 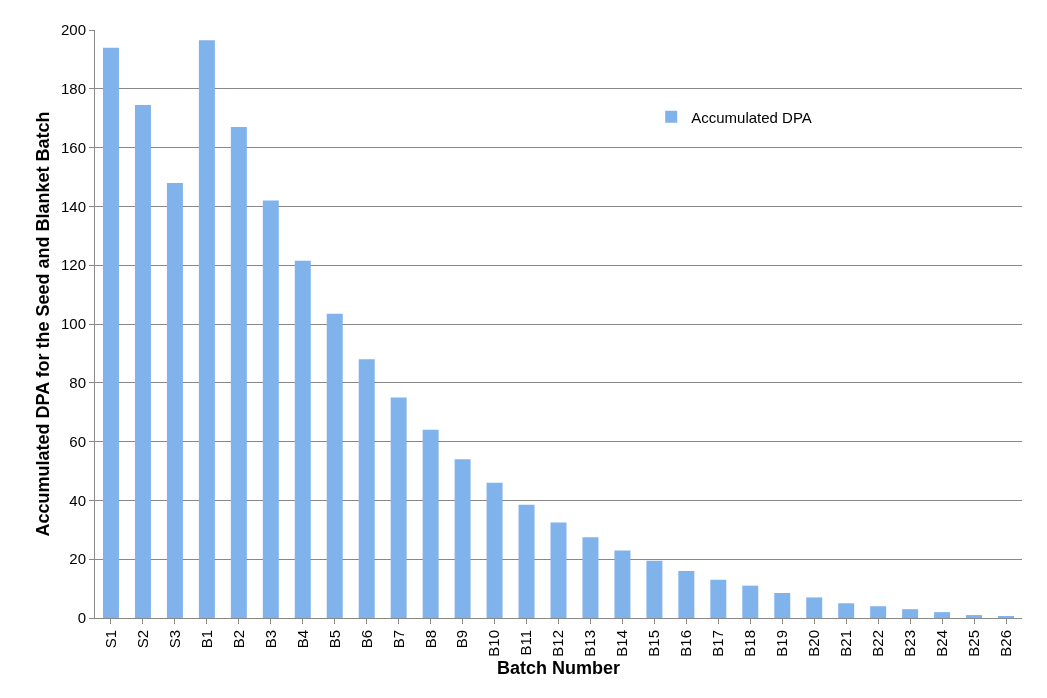 What do you see at coordinates (526, 643) in the screenshot?
I see `x-tick-label: B11` at bounding box center [526, 643].